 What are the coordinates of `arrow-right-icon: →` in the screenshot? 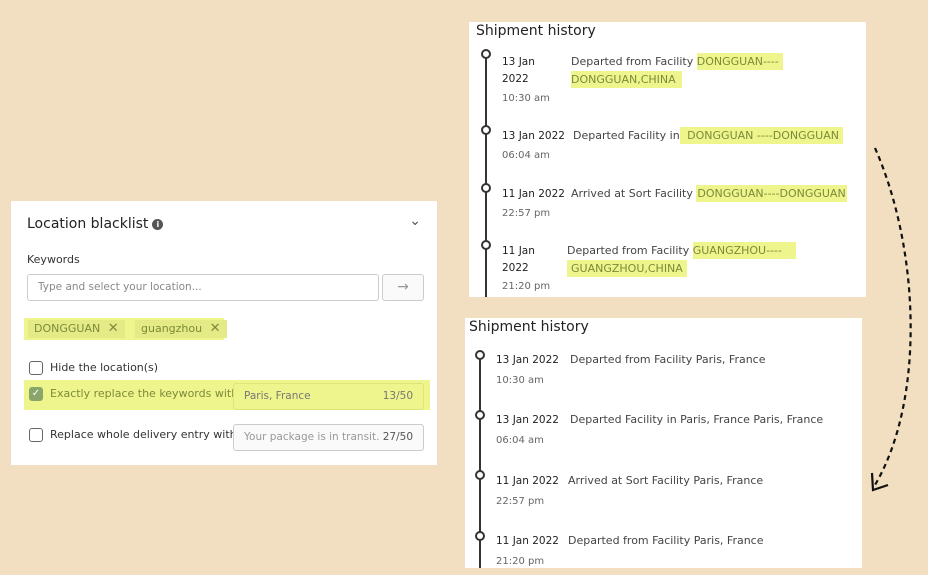 It's located at (403, 287).